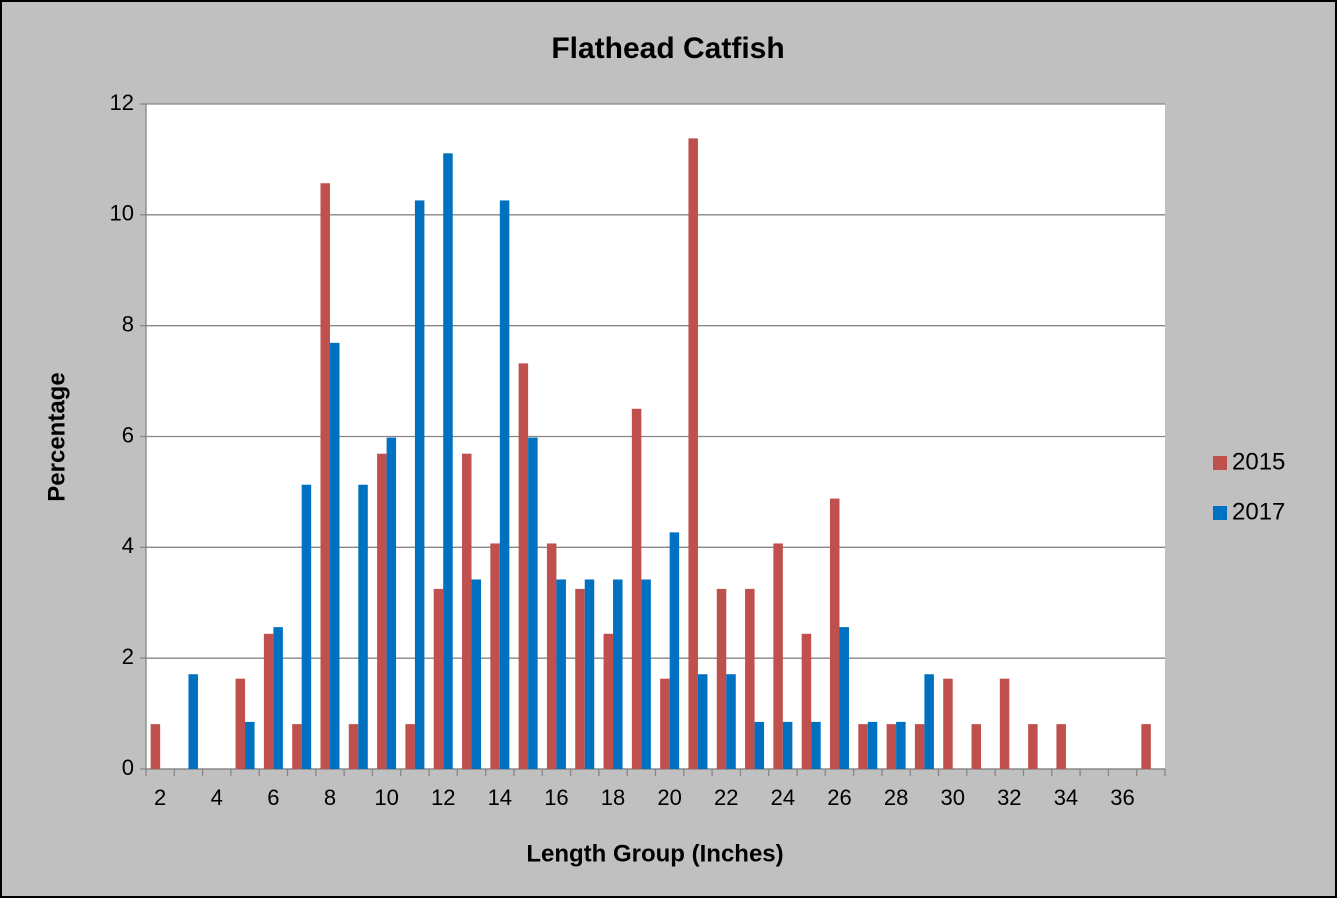  I want to click on x-tick-label: 22, so click(726, 797).